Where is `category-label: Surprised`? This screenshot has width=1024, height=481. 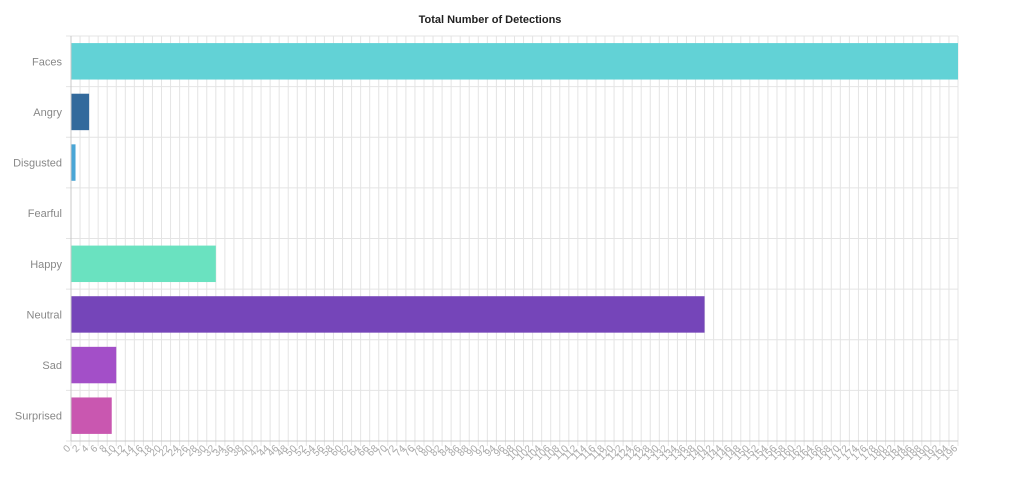 category-label: Surprised is located at coordinates (38, 417).